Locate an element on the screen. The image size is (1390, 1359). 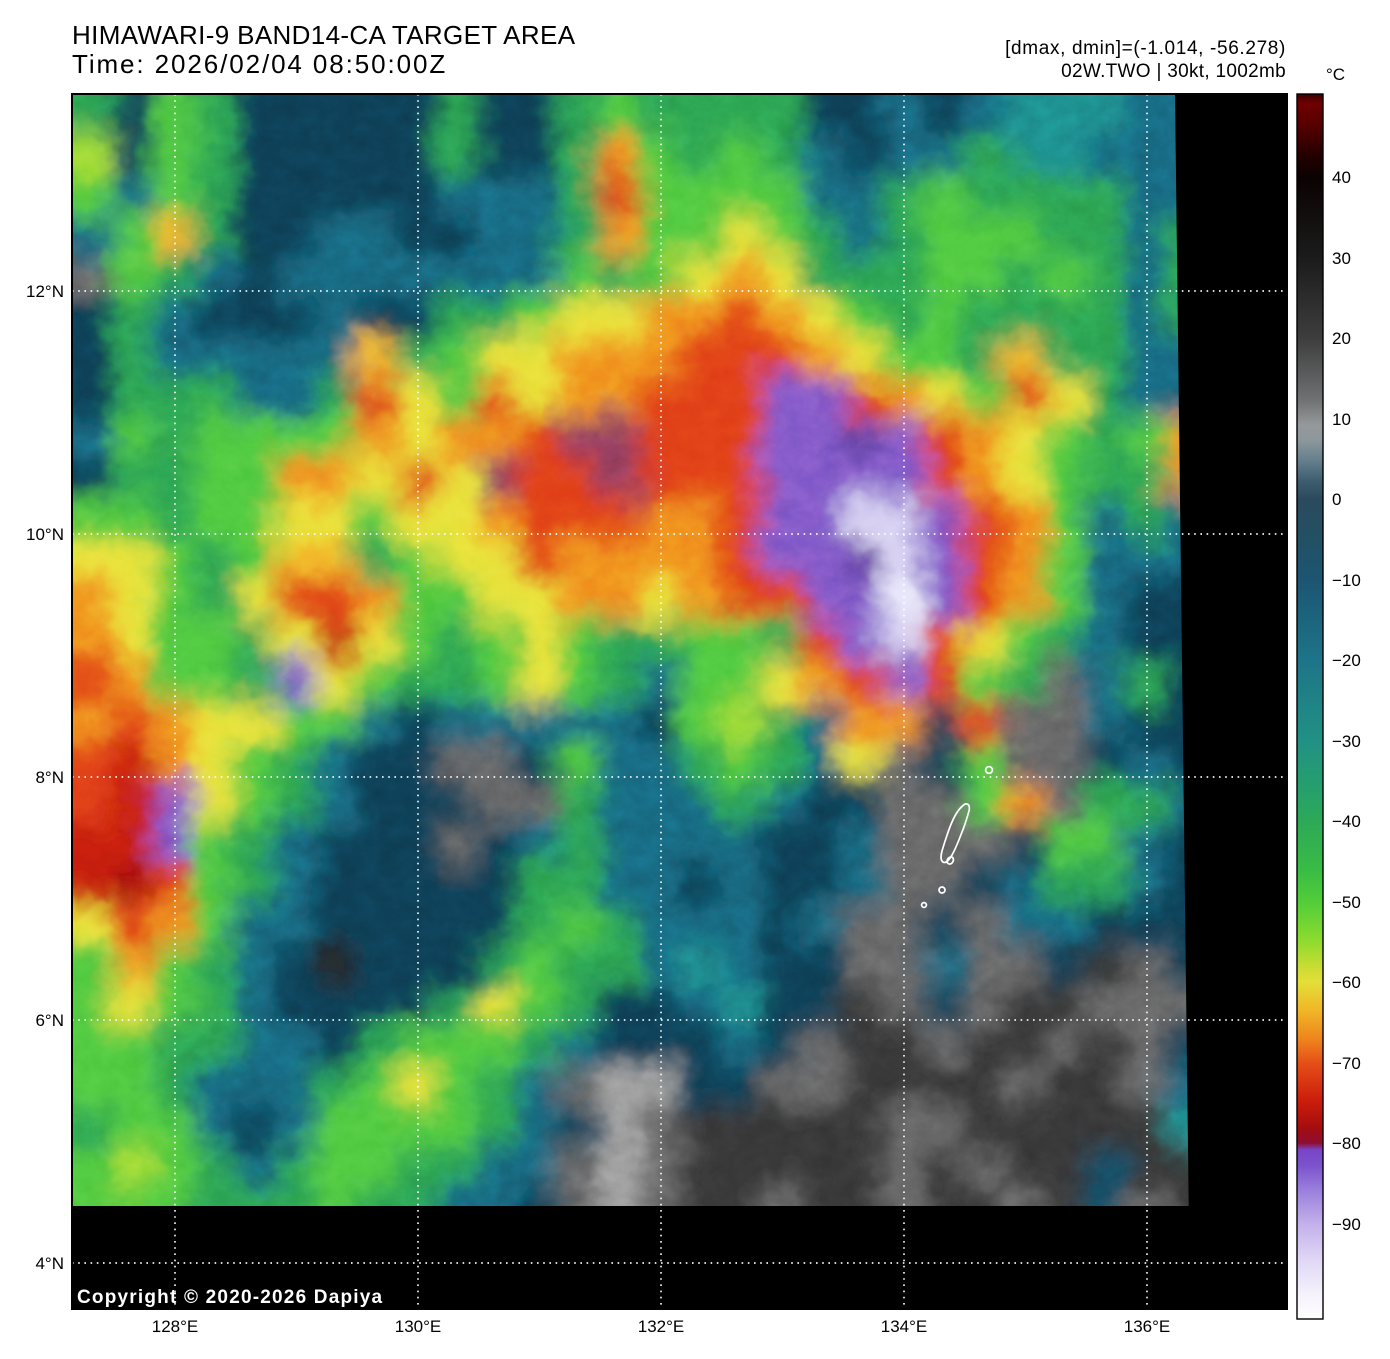
svg-text: 132°E is located at coordinates (661, 1326).